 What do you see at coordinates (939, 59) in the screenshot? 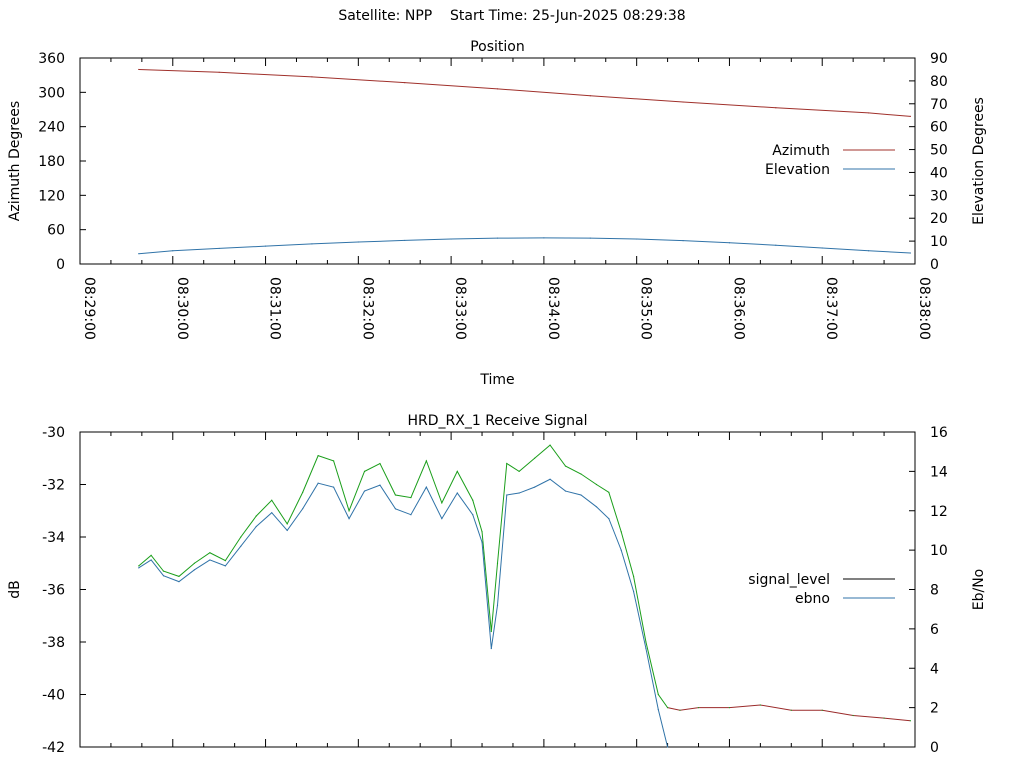
I see `y2-tick-label: 90` at bounding box center [939, 59].